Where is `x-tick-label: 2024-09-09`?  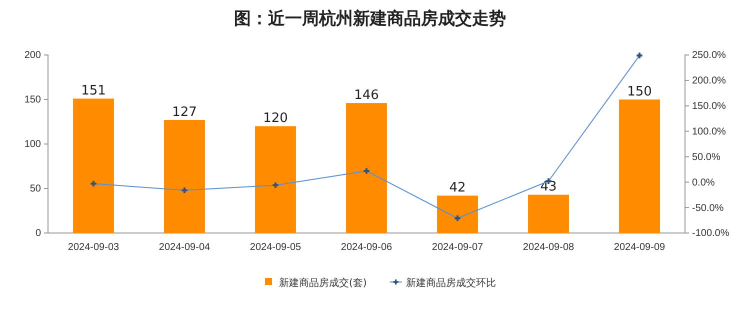
x-tick-label: 2024-09-09 is located at coordinates (640, 248).